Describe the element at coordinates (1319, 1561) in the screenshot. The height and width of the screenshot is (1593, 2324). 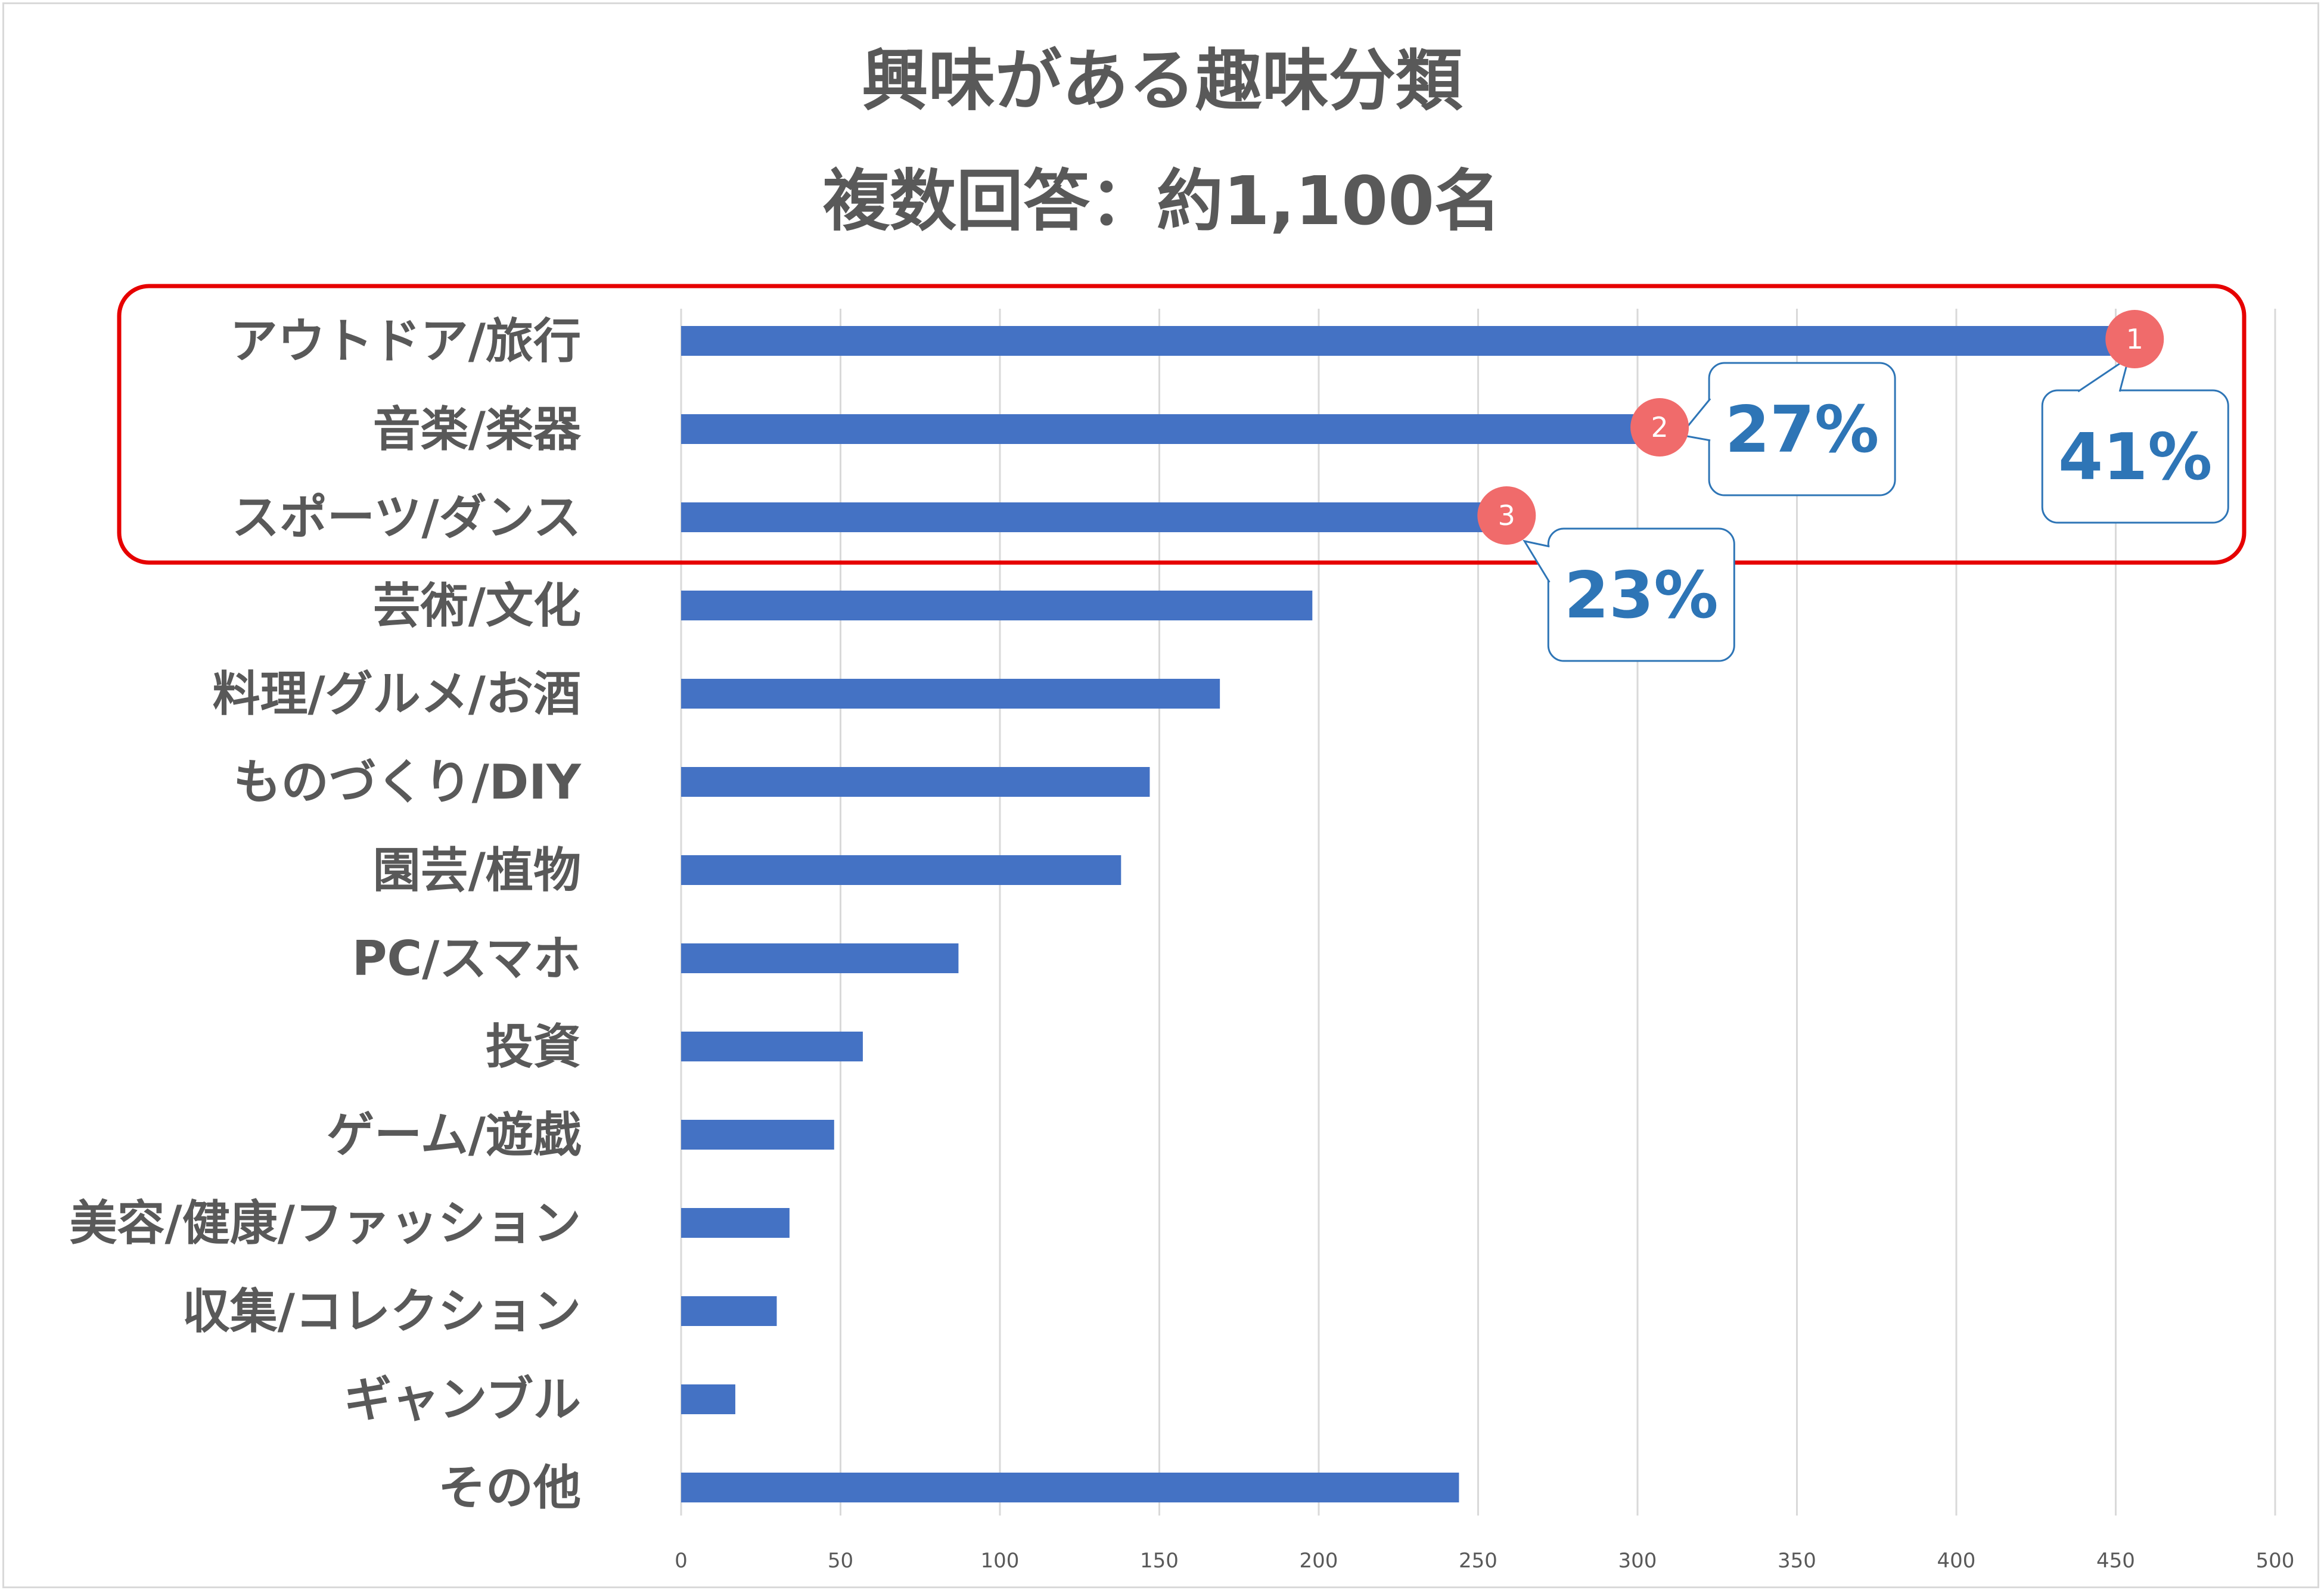
I see `x-tick-label-200: 200` at that location.